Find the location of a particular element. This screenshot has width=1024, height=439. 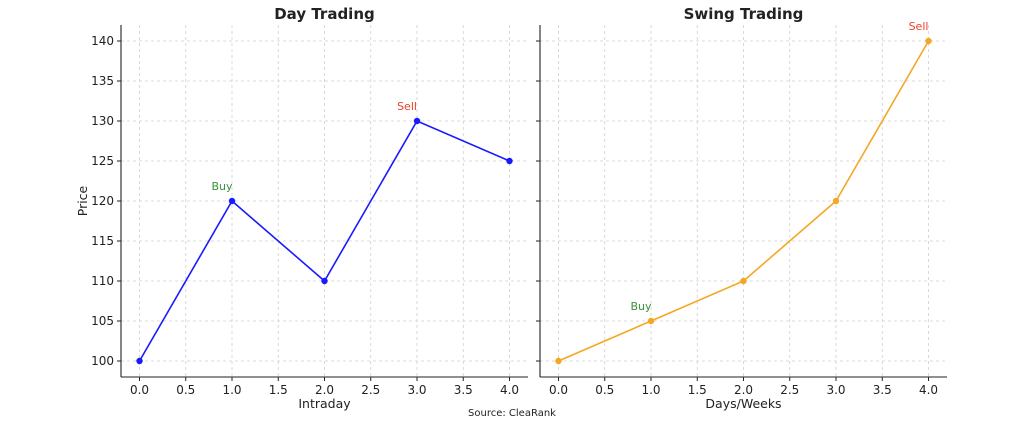

panel1-ytick-label: 115 is located at coordinates (102, 241).